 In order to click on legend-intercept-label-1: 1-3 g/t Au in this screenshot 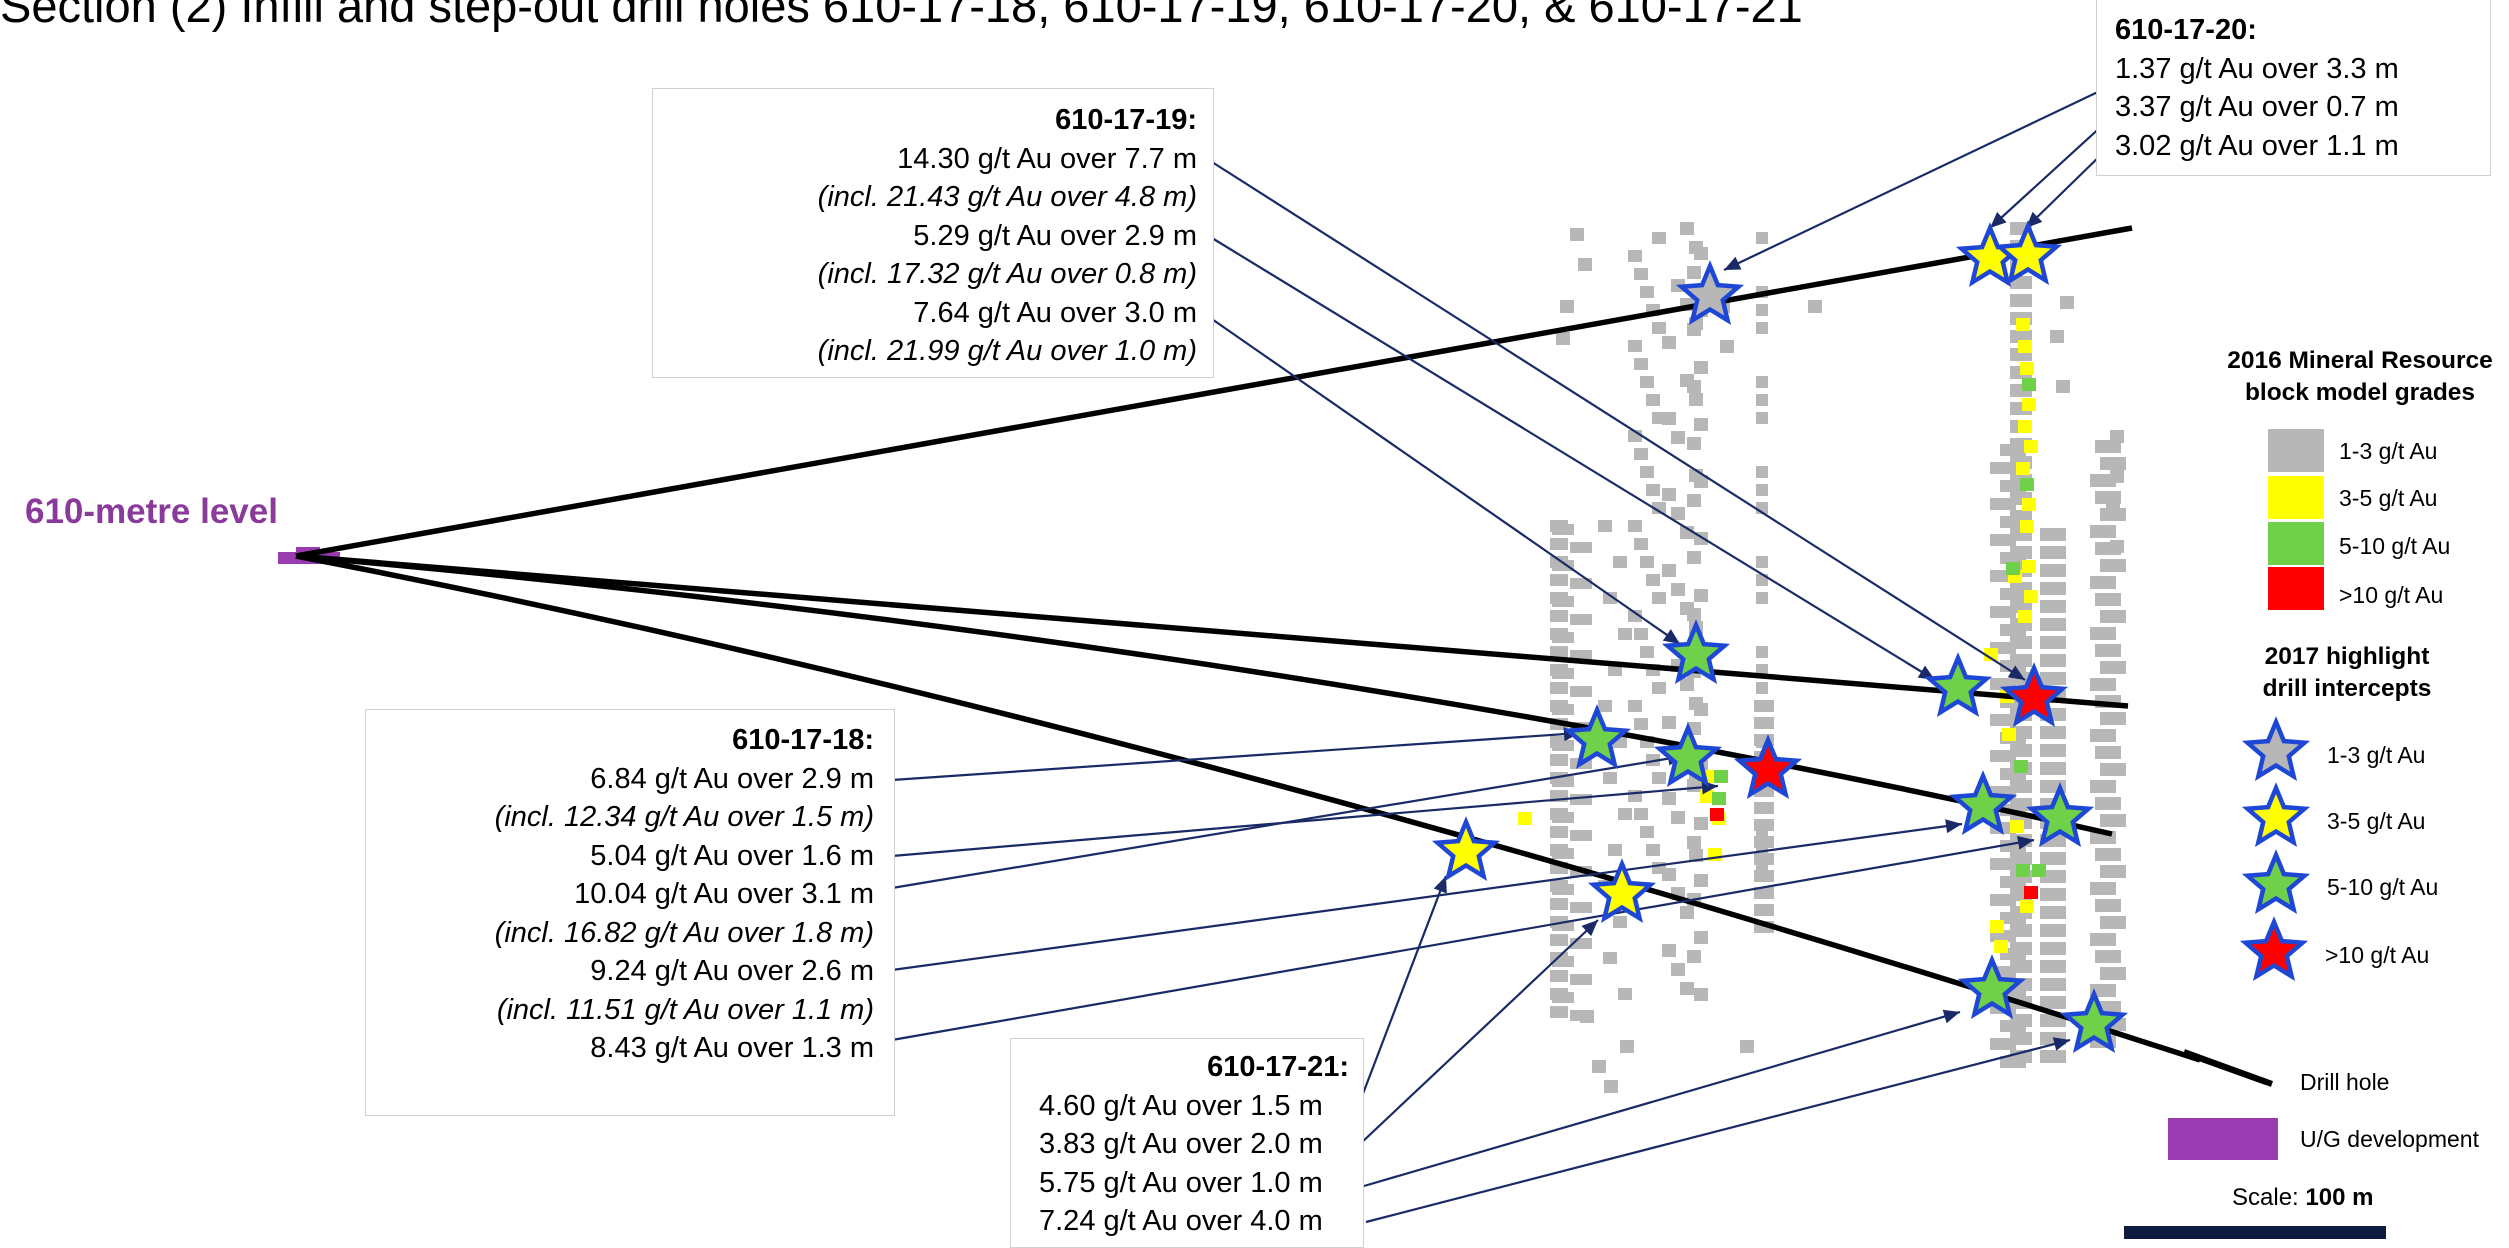, I will do `click(2376, 755)`.